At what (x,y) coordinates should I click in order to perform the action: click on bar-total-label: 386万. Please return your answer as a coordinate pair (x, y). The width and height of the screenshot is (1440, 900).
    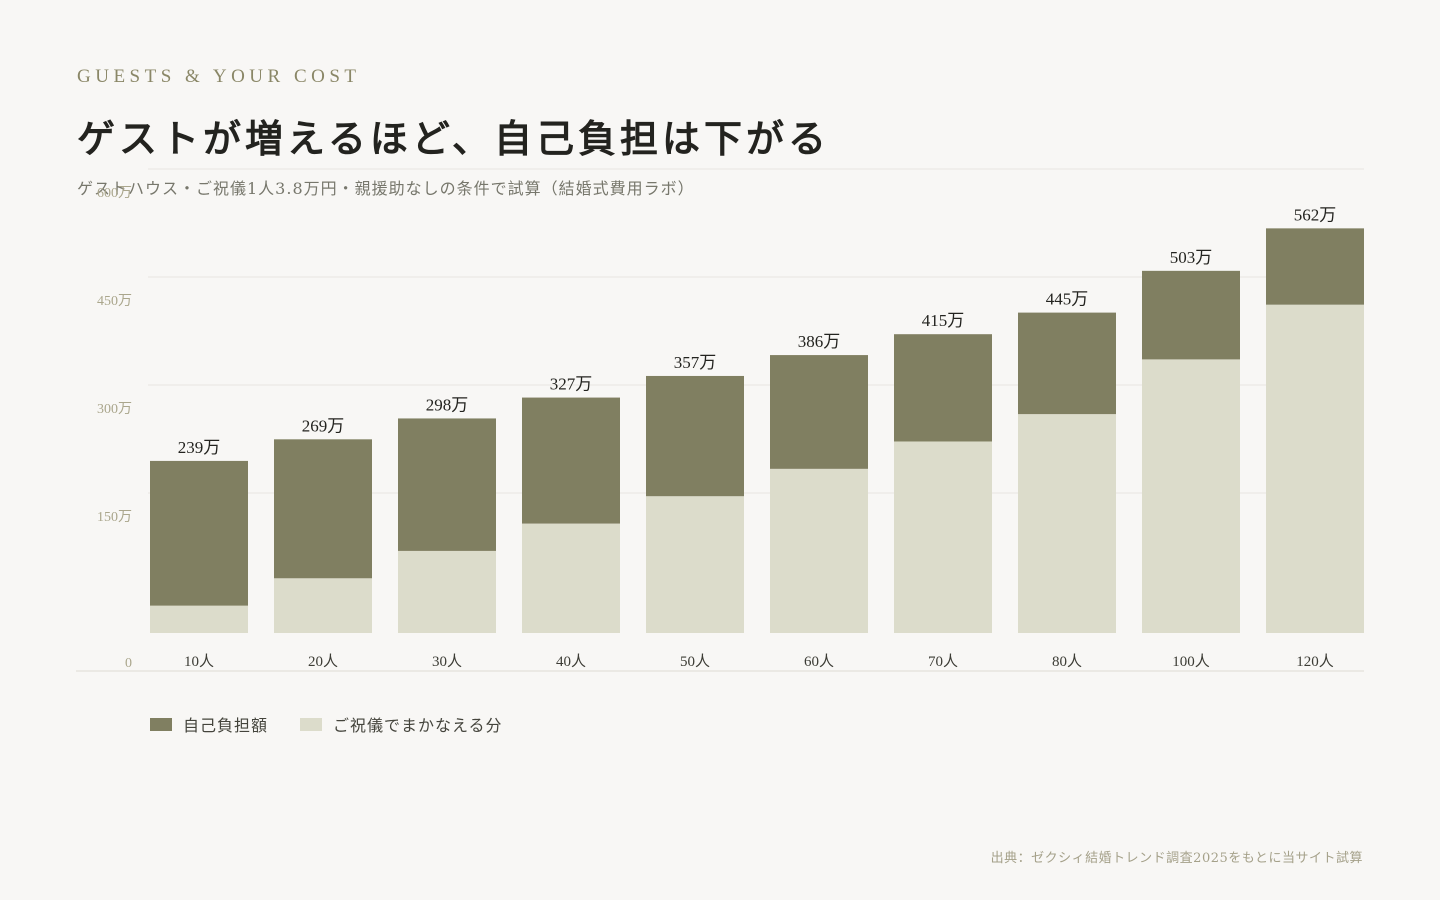
    Looking at the image, I should click on (819, 341).